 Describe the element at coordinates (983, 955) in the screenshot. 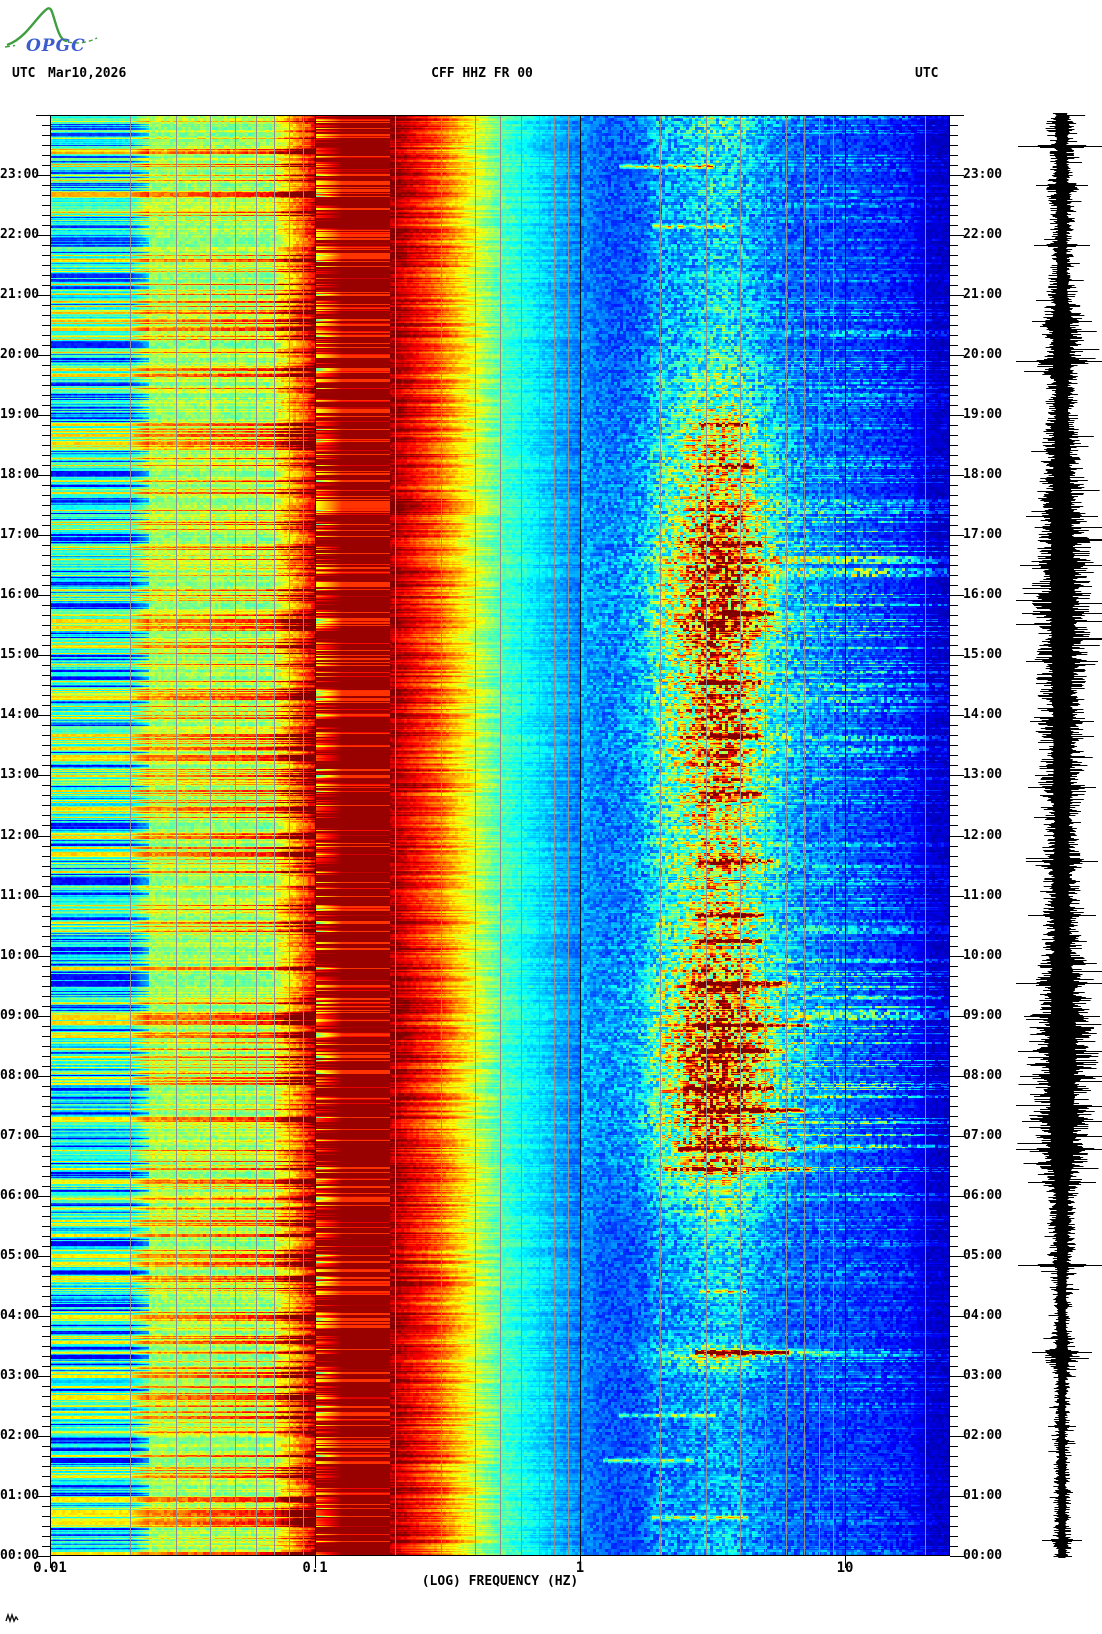

I see `time-tick-label-right: 10:00` at that location.